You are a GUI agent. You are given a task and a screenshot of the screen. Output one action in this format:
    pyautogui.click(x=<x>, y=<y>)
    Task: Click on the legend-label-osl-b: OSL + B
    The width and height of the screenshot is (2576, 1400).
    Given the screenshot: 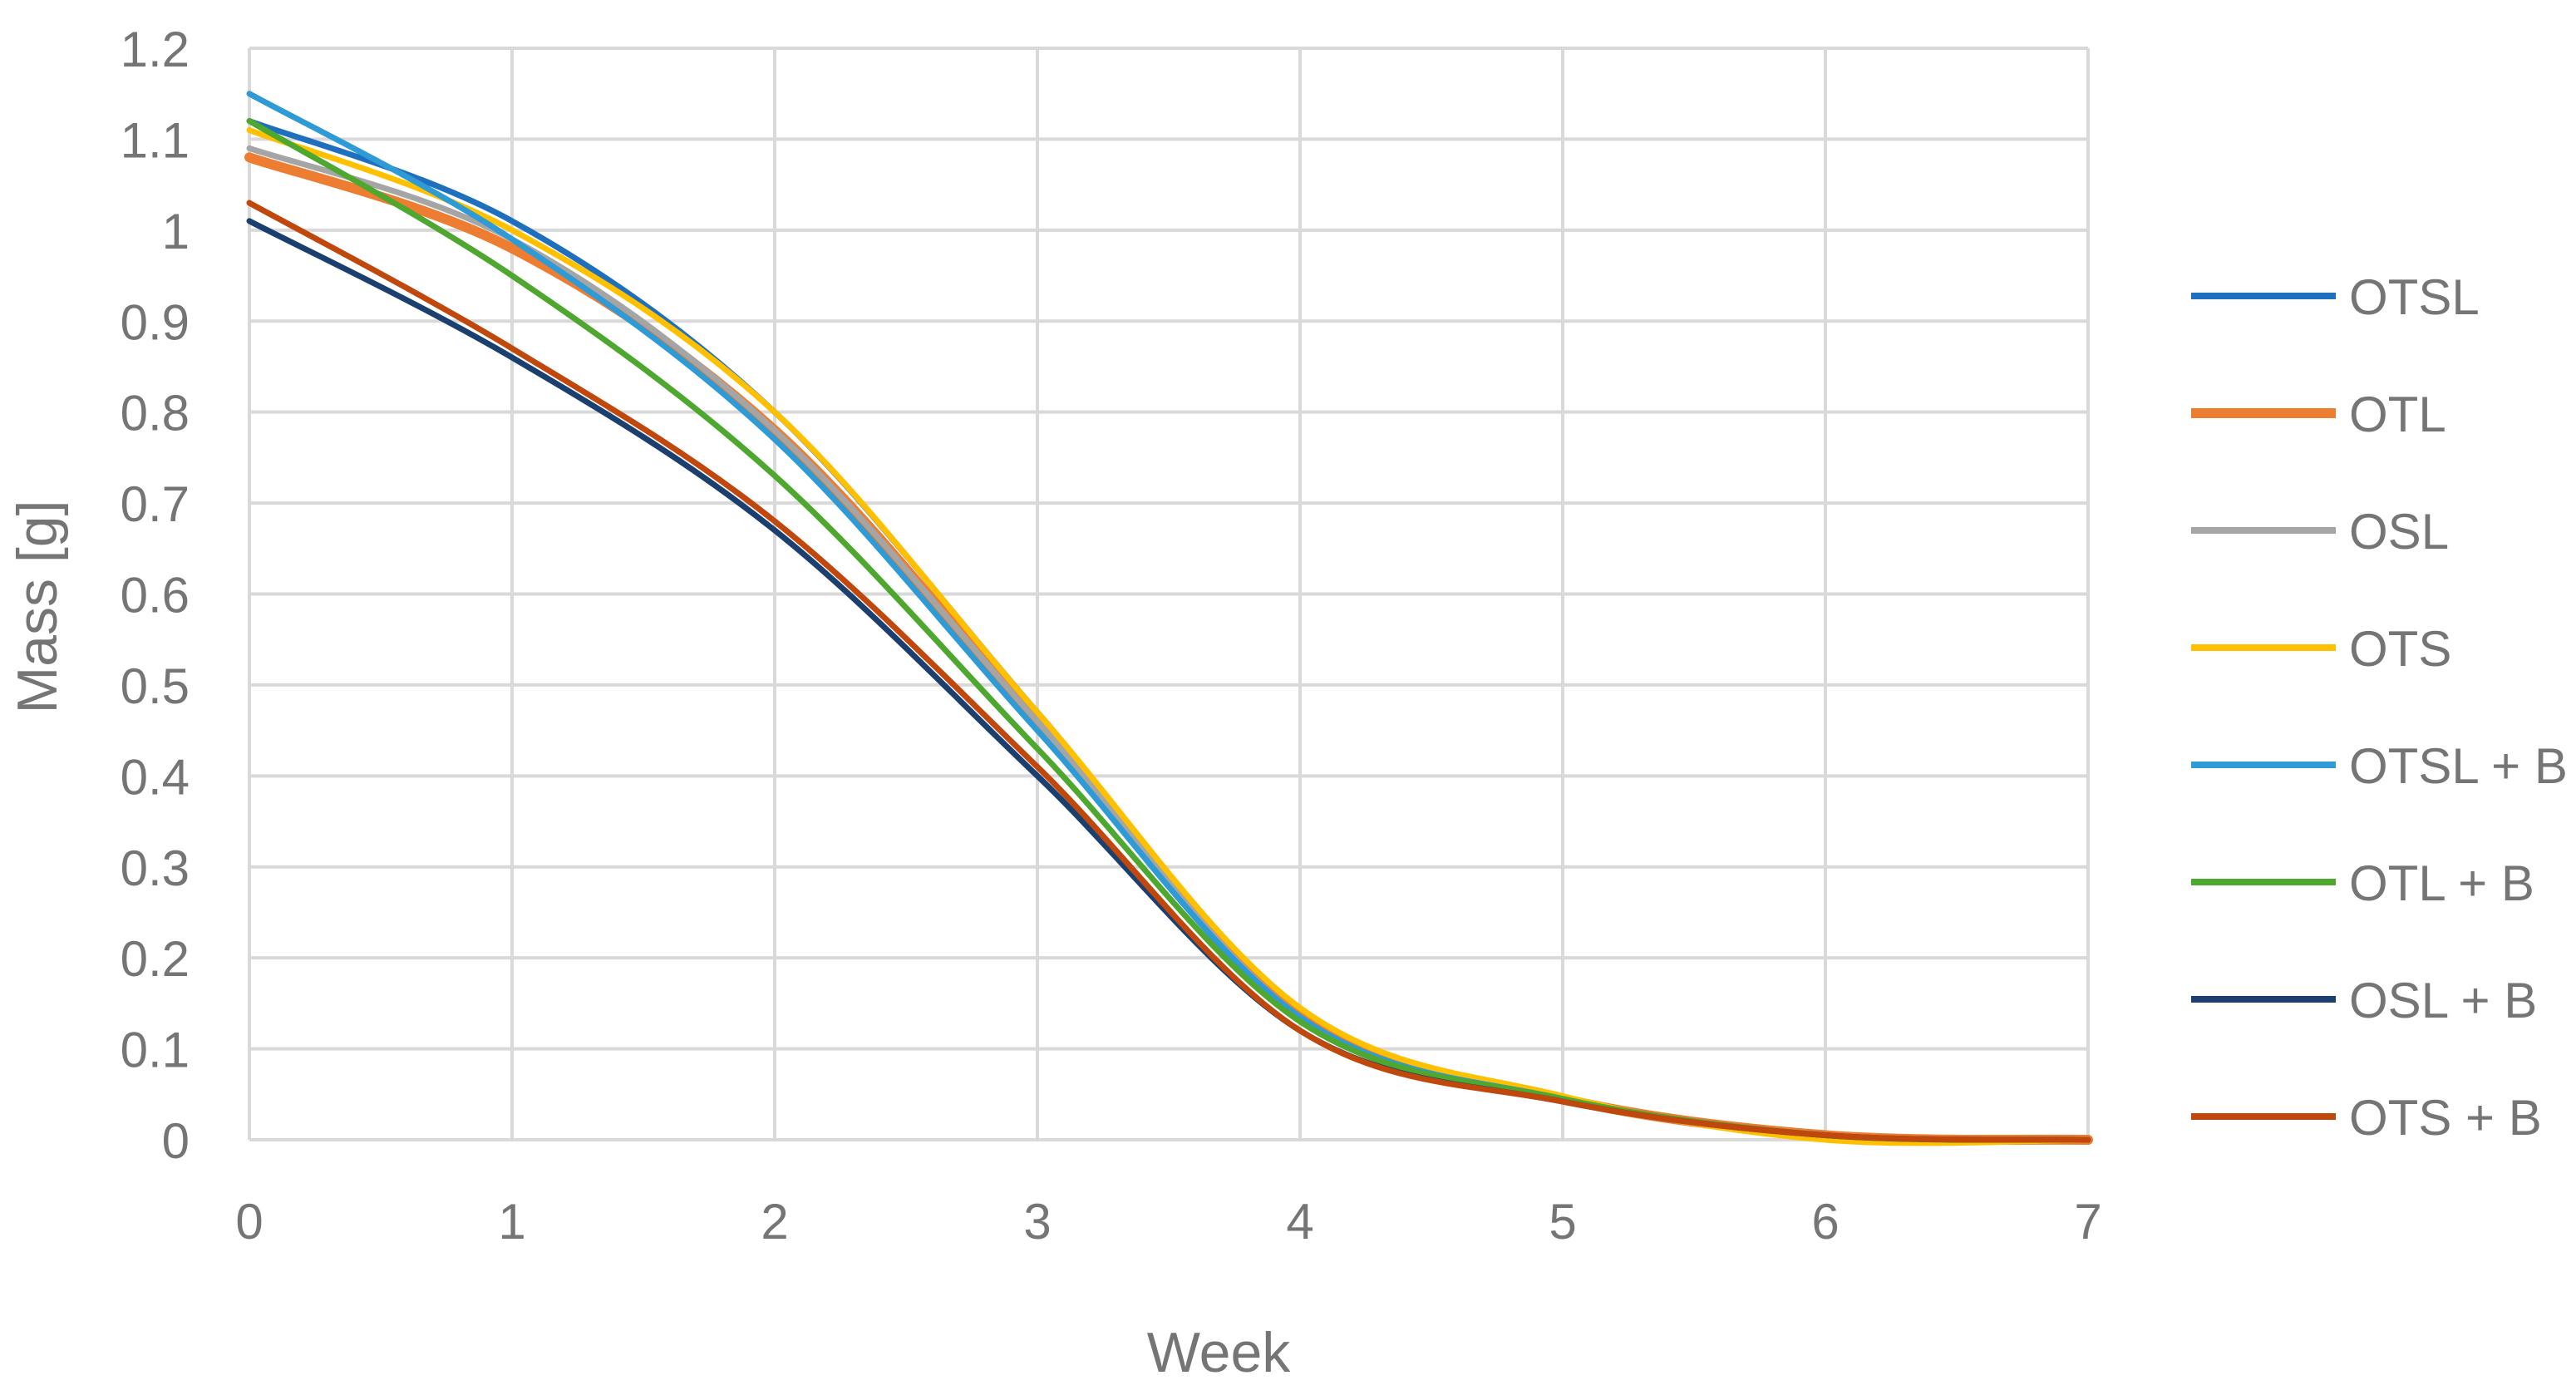 What is the action you would take?
    pyautogui.click(x=2443, y=1001)
    